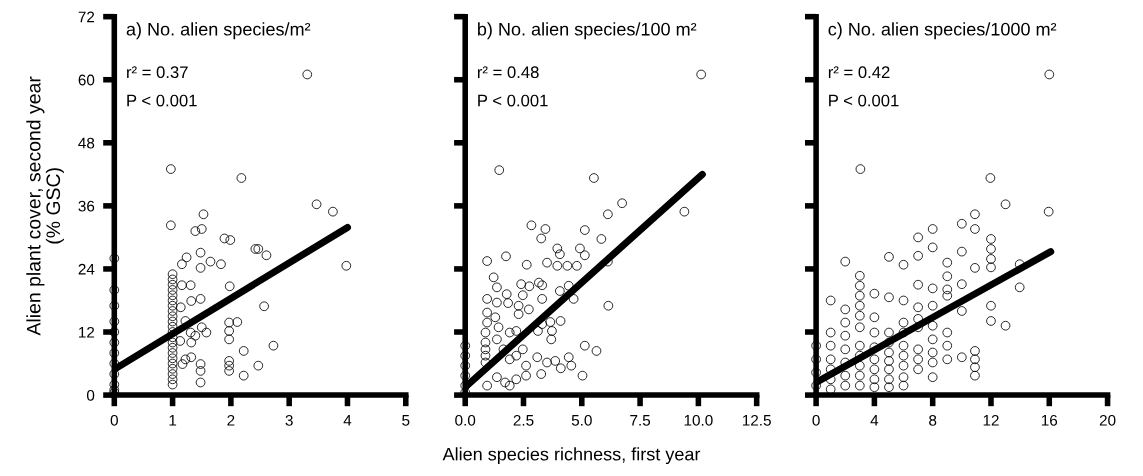 The image size is (1143, 476). What do you see at coordinates (86, 143) in the screenshot?
I see `y-tick-label: 48` at bounding box center [86, 143].